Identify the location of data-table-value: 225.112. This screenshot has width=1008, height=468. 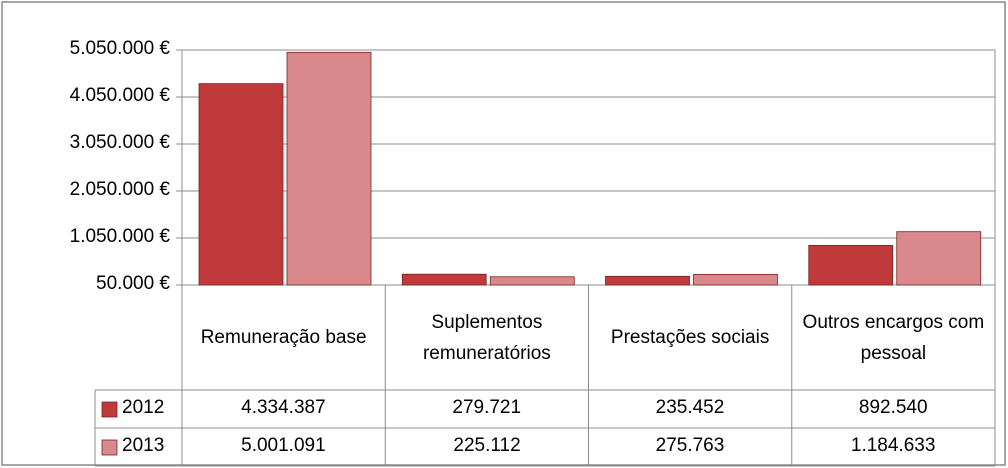
(487, 445).